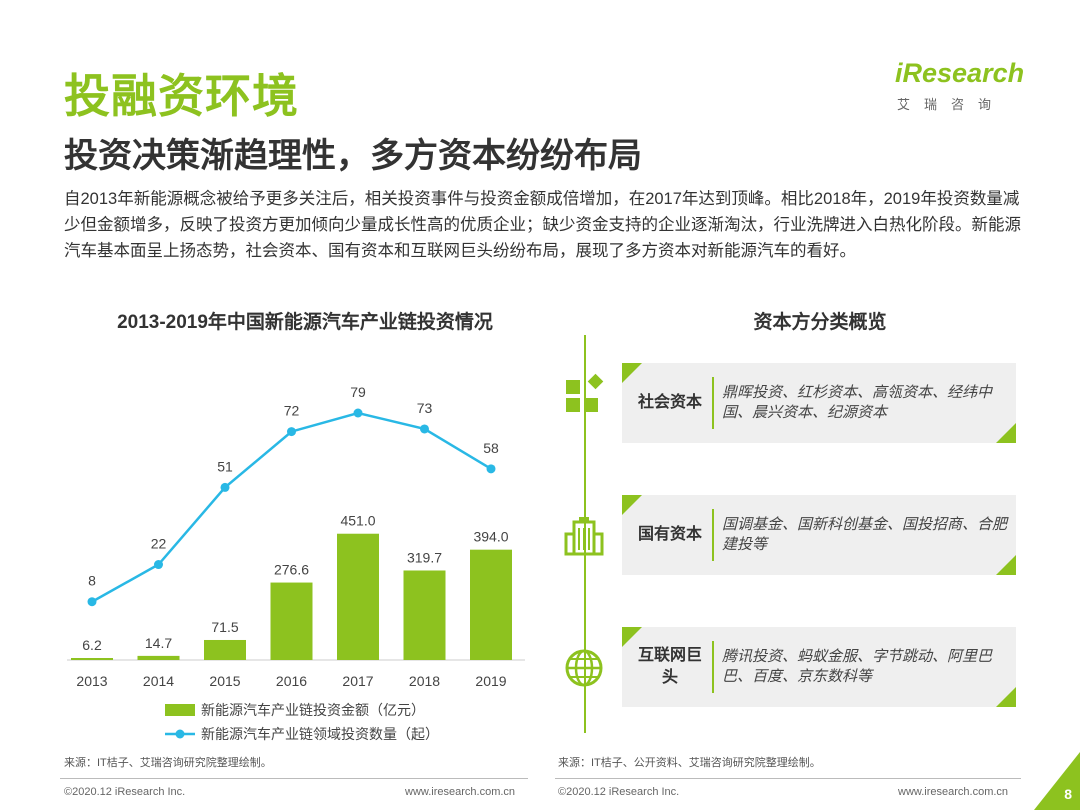  I want to click on chart-title: 2013-2019年中国新能源汽车产业链投资情况, so click(305, 322).